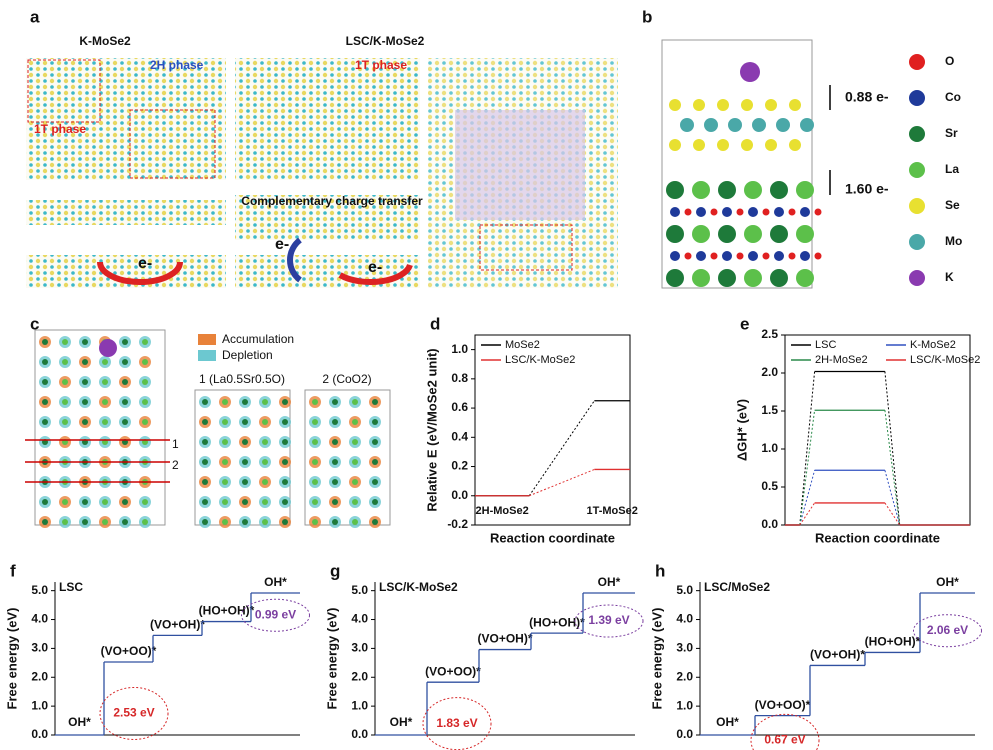 The width and height of the screenshot is (993, 750). I want to click on y-tick-label: -0.2, so click(457, 524).